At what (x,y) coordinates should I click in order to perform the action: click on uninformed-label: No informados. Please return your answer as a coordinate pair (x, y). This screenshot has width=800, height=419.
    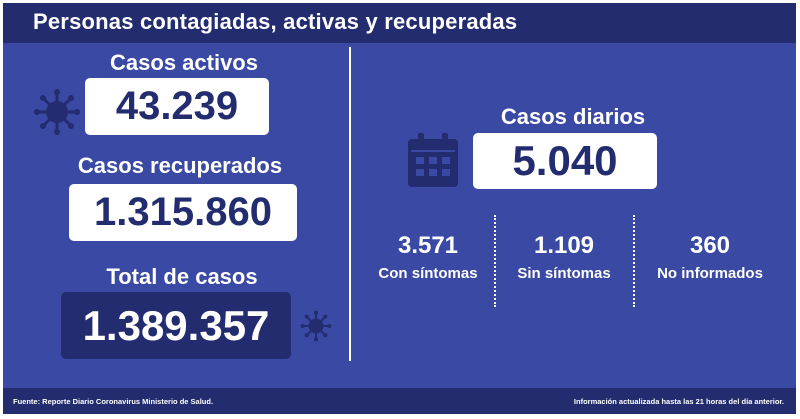
    Looking at the image, I should click on (710, 273).